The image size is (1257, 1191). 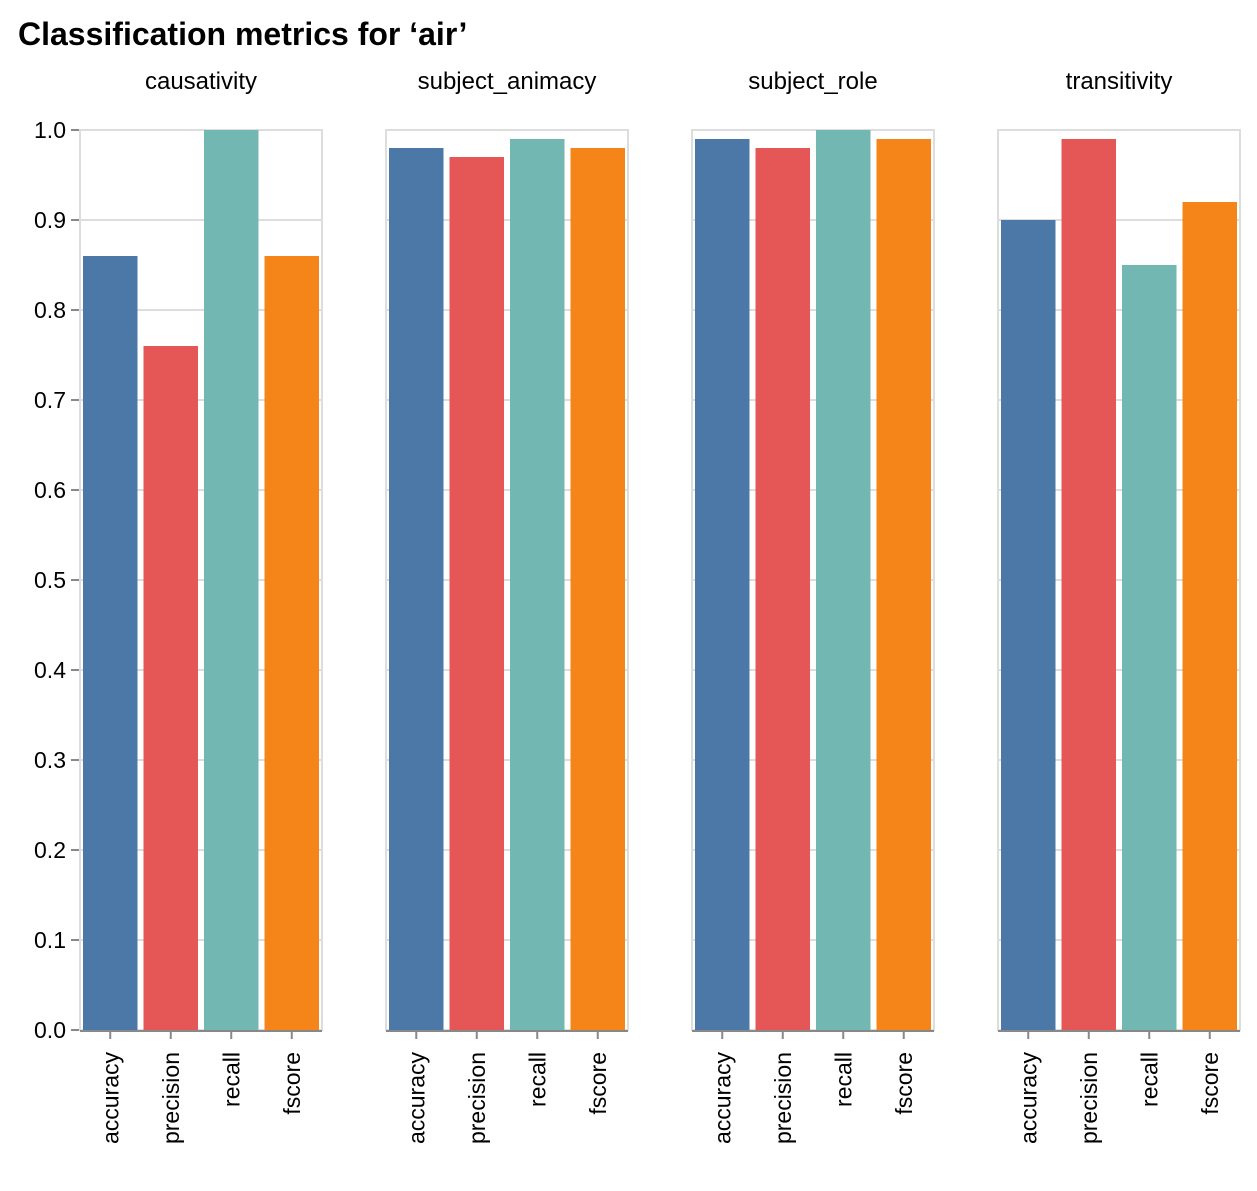 I want to click on bar-subject_role-accuracy, so click(x=722, y=584).